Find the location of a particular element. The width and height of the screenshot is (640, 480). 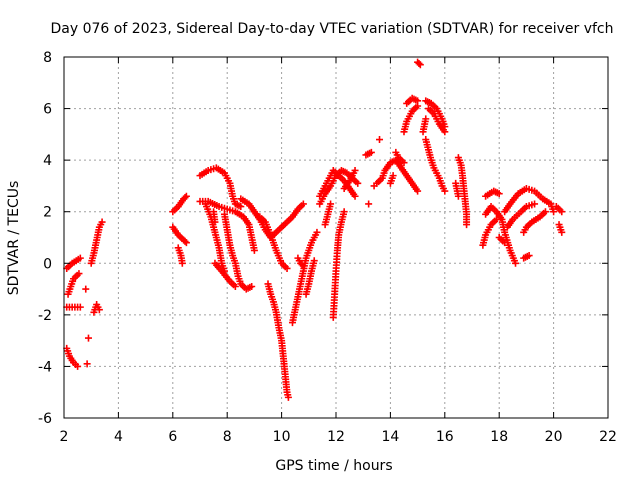

x-tick-label: 2 is located at coordinates (64, 437).